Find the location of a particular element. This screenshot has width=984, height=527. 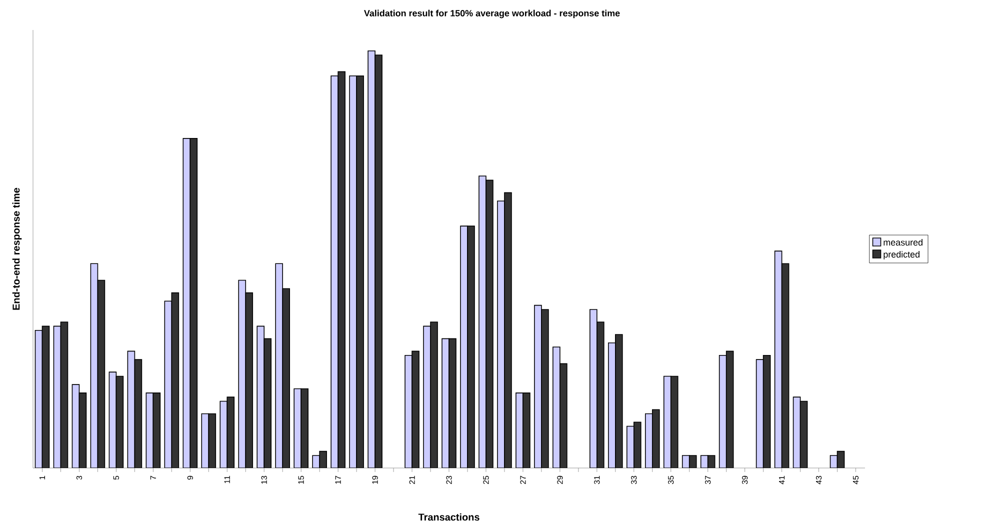

legend-label: measured is located at coordinates (903, 242).